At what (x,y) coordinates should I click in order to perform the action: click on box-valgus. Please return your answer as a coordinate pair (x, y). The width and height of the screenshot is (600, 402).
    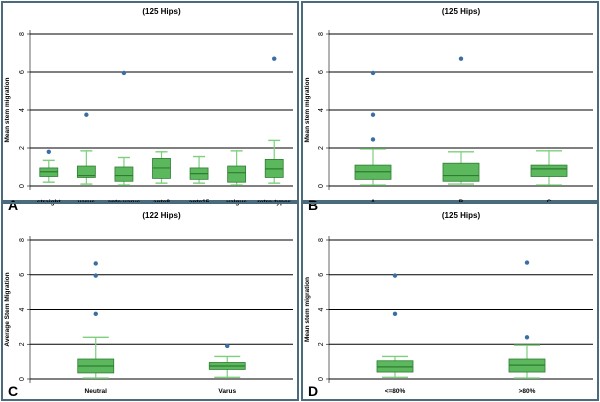
    Looking at the image, I should click on (237, 168).